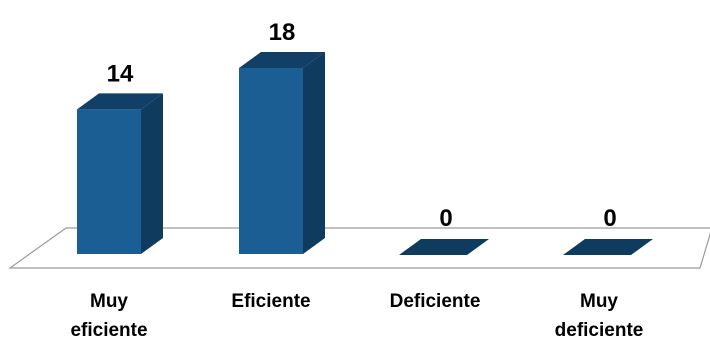 The width and height of the screenshot is (710, 345). Describe the element at coordinates (435, 301) in the screenshot. I see `category-label-2: Deficiente` at that location.